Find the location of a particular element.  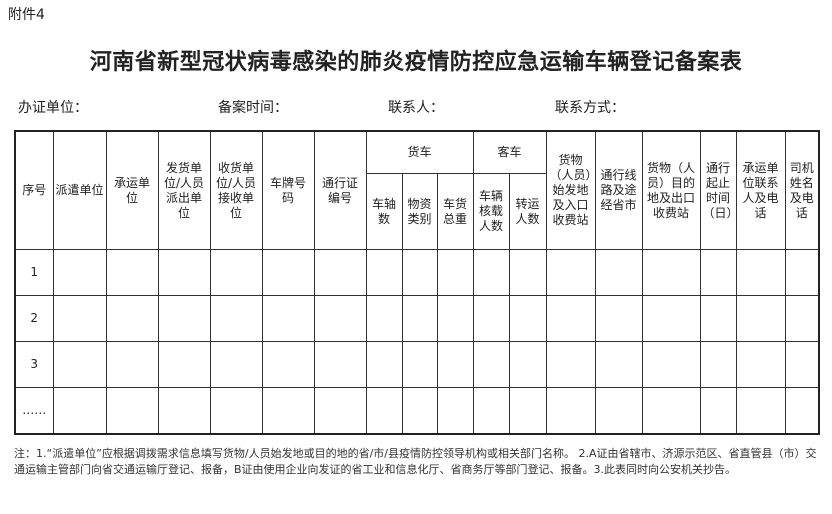

header-truck-axles: 车轴数 is located at coordinates (384, 211).